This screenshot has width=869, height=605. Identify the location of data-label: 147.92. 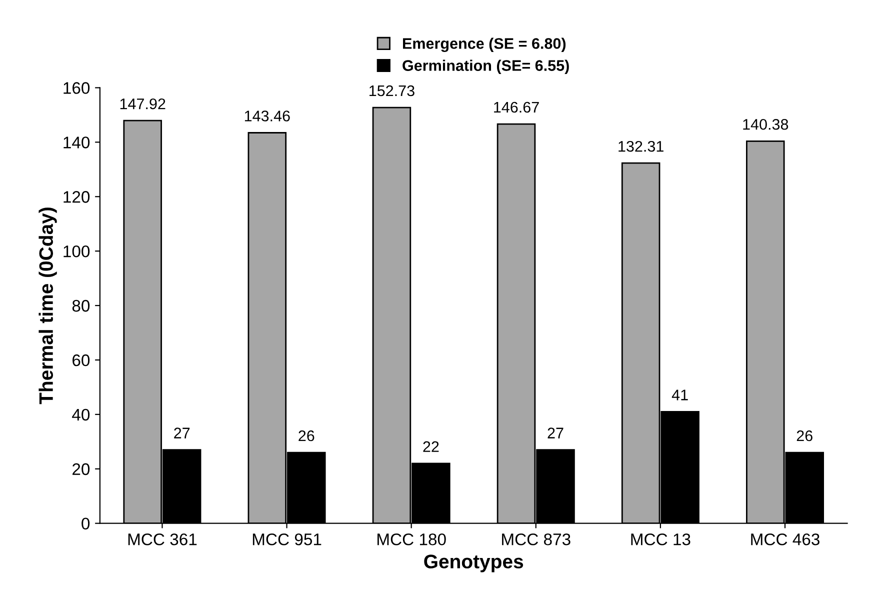
(143, 104).